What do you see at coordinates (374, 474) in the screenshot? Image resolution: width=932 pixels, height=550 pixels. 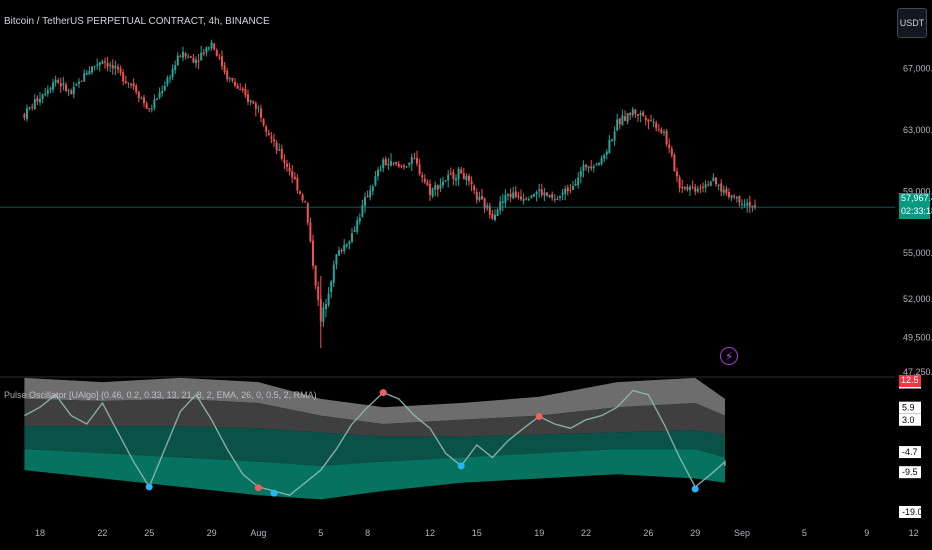 I see `lower-outer-band` at bounding box center [374, 474].